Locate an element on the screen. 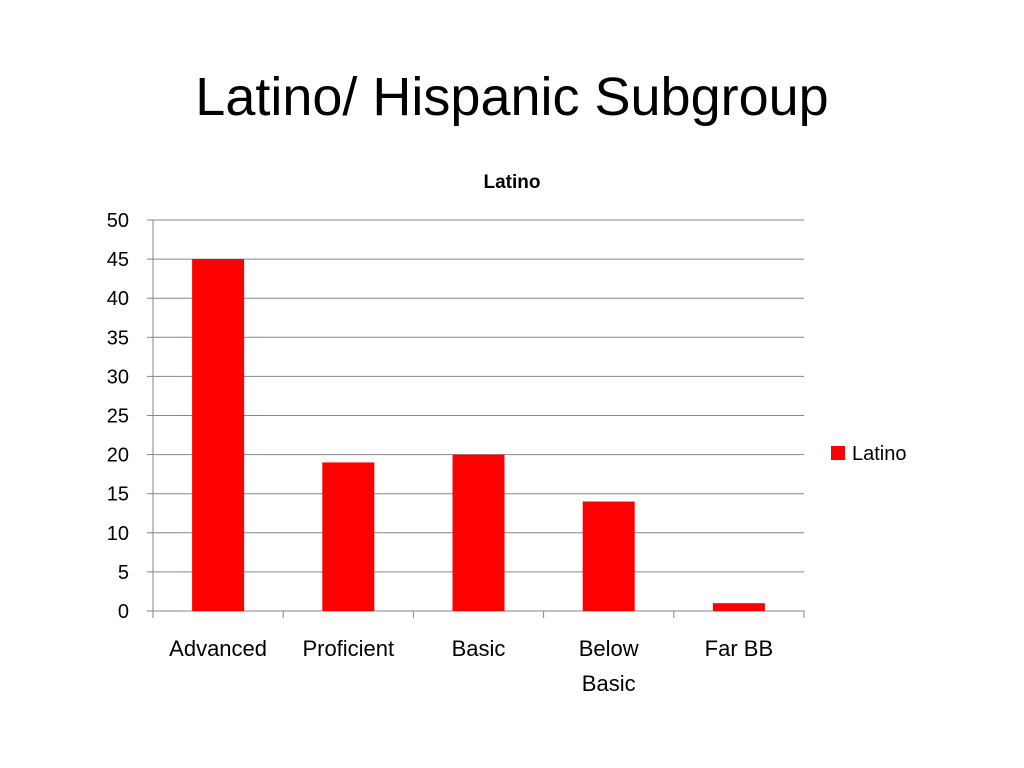  y-tick-label: 30 is located at coordinates (118, 377).